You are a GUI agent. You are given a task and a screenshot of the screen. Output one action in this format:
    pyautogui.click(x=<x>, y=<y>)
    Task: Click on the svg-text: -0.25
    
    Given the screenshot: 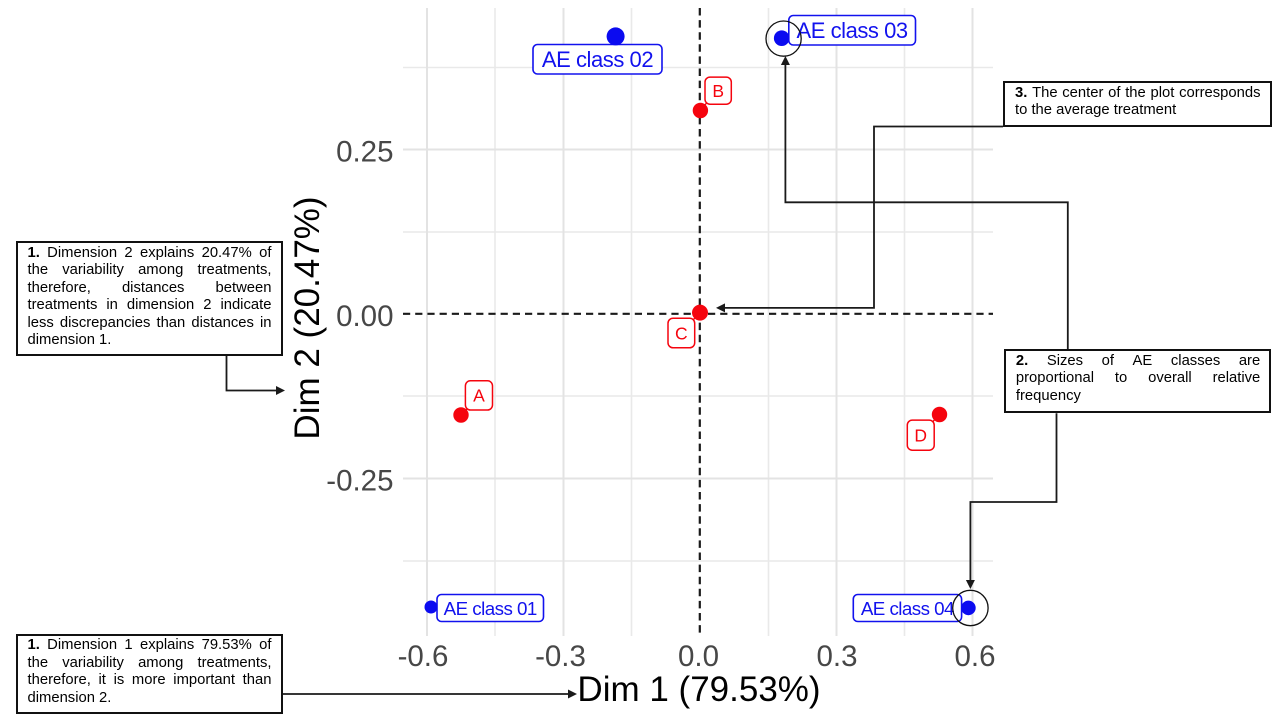 What is the action you would take?
    pyautogui.click(x=359, y=481)
    